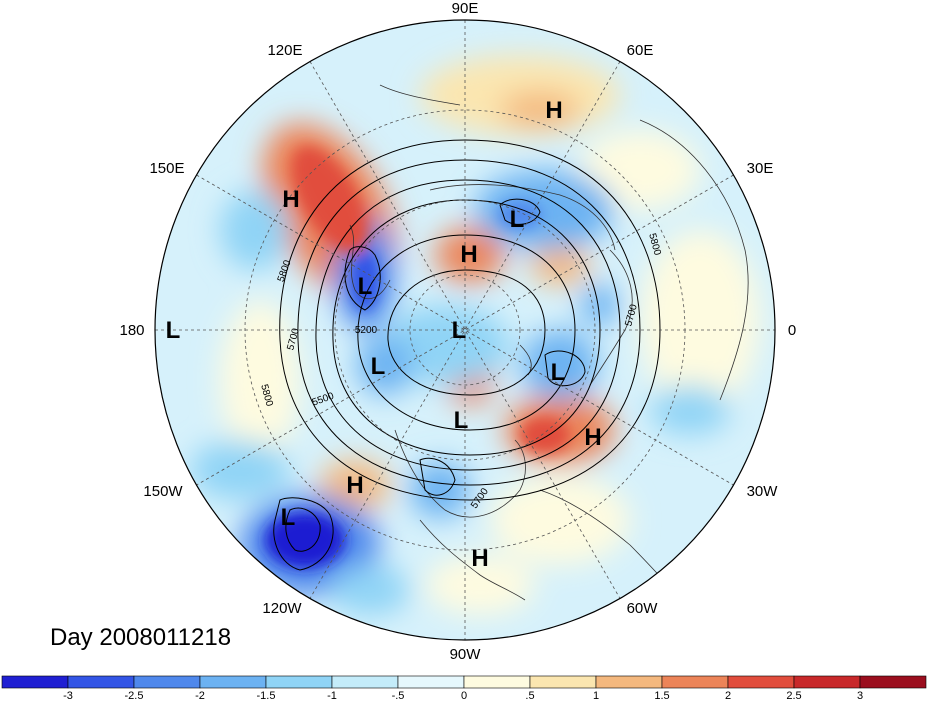  Describe the element at coordinates (763, 491) in the screenshot. I see `lon-label-30w: 30W` at that location.